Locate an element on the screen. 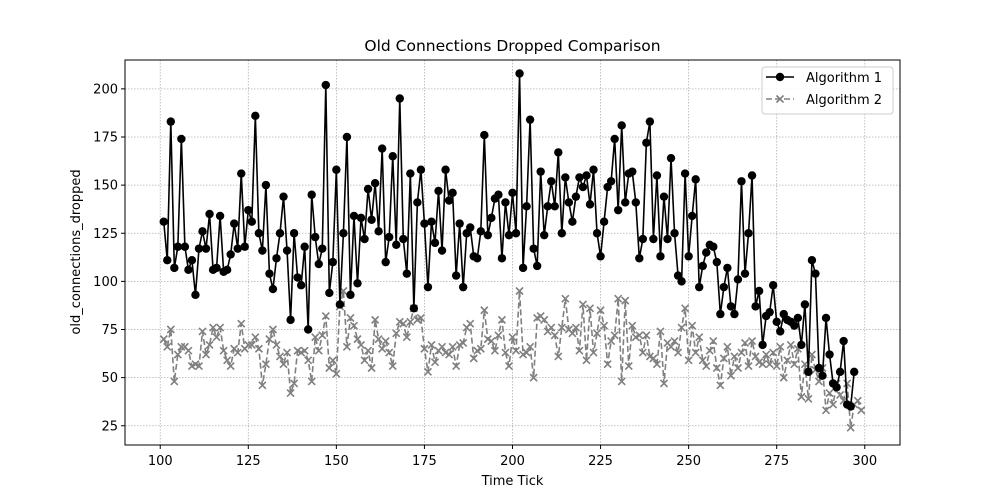 This screenshot has height=500, width=1000. y-tick-label: 75 is located at coordinates (109, 330).